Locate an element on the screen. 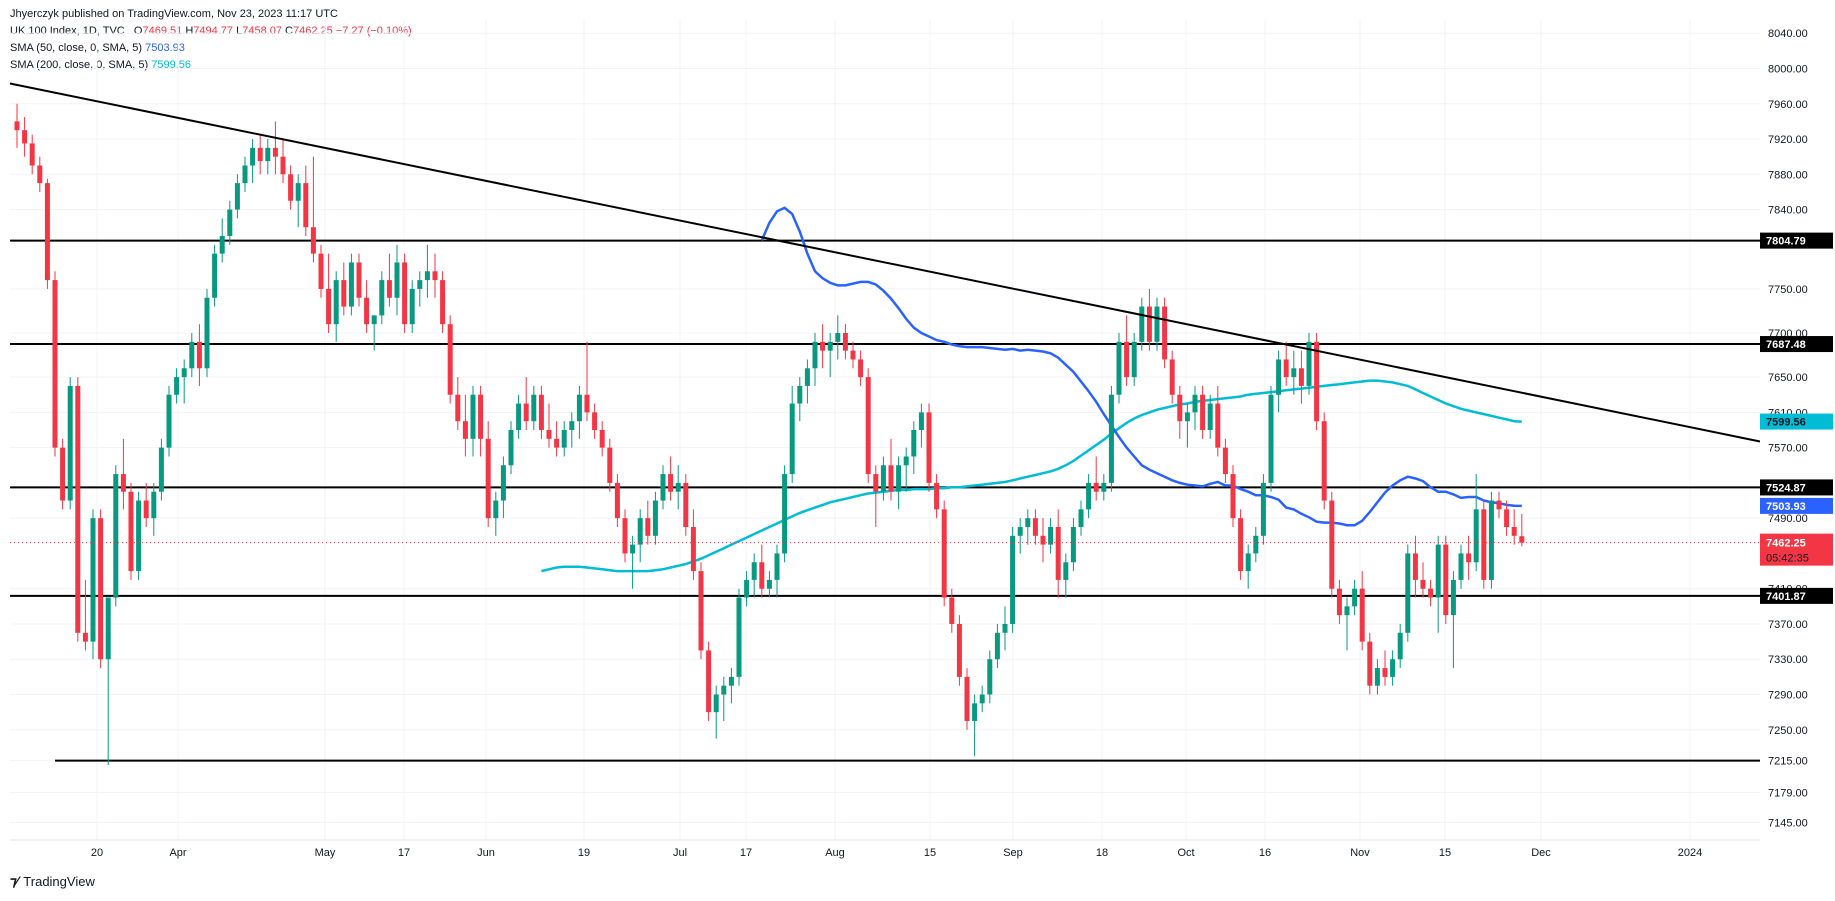  high-label: H is located at coordinates (189, 31).